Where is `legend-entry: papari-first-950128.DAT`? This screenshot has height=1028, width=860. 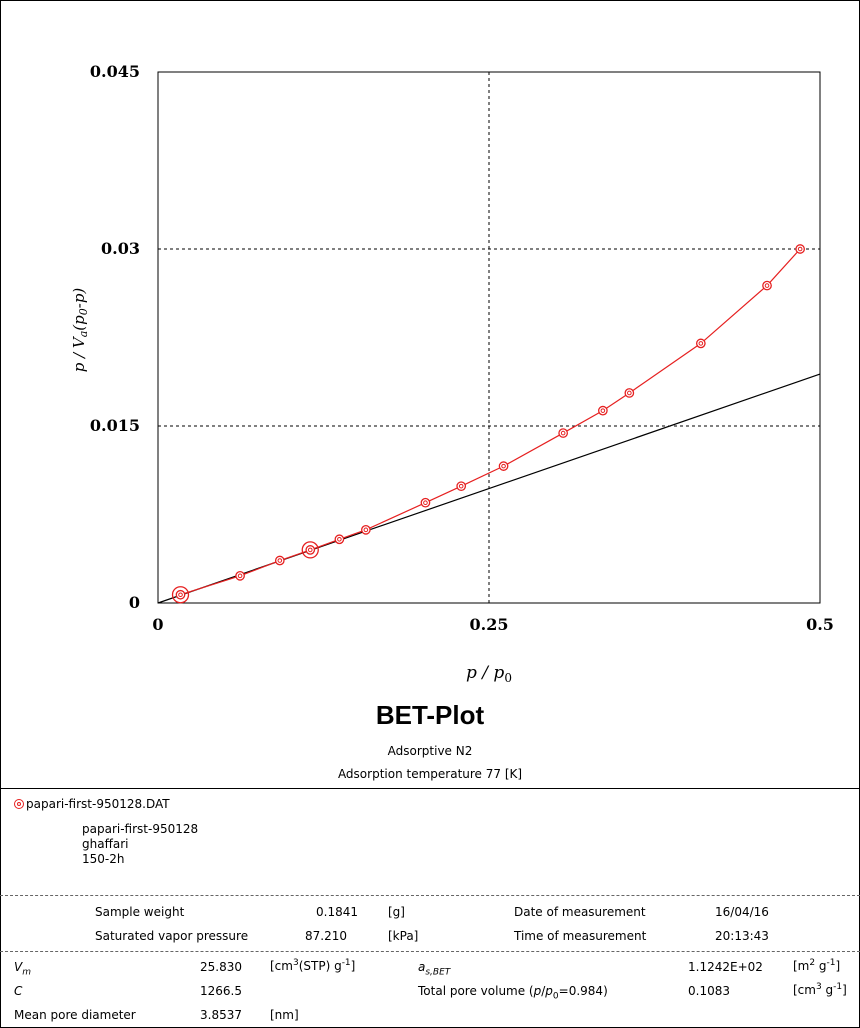
legend-entry: papari-first-950128.DAT is located at coordinates (92, 804).